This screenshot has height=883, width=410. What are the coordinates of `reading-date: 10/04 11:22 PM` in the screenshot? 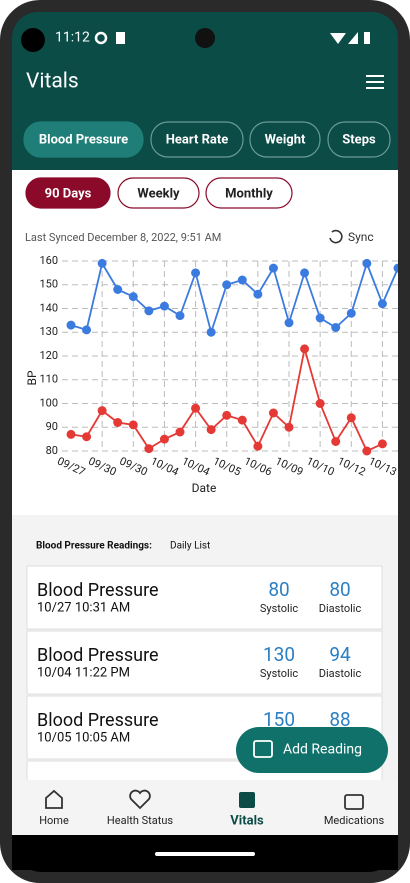 It's located at (83, 672).